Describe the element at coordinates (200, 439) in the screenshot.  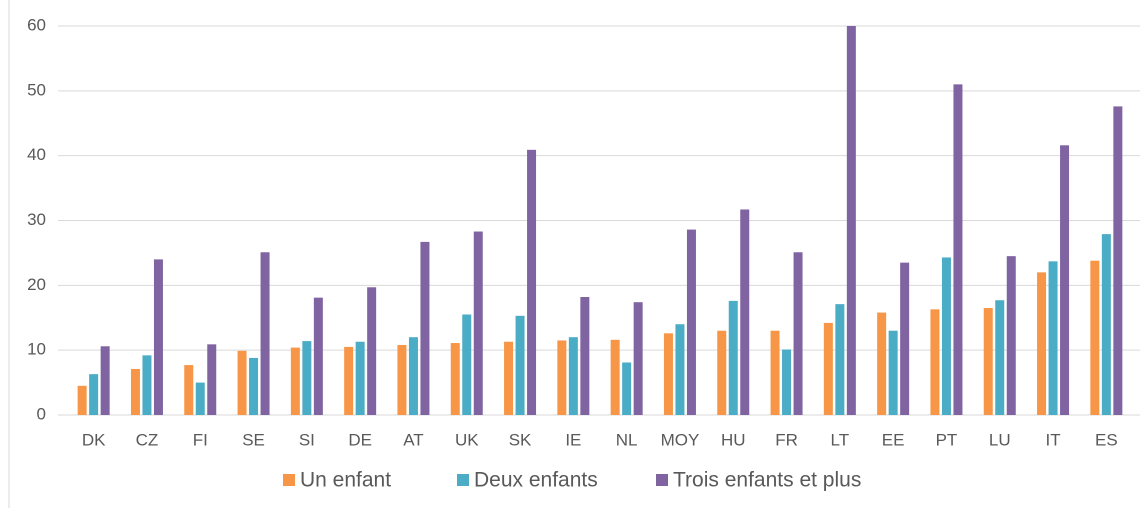
I see `x-tick-label: FI` at that location.